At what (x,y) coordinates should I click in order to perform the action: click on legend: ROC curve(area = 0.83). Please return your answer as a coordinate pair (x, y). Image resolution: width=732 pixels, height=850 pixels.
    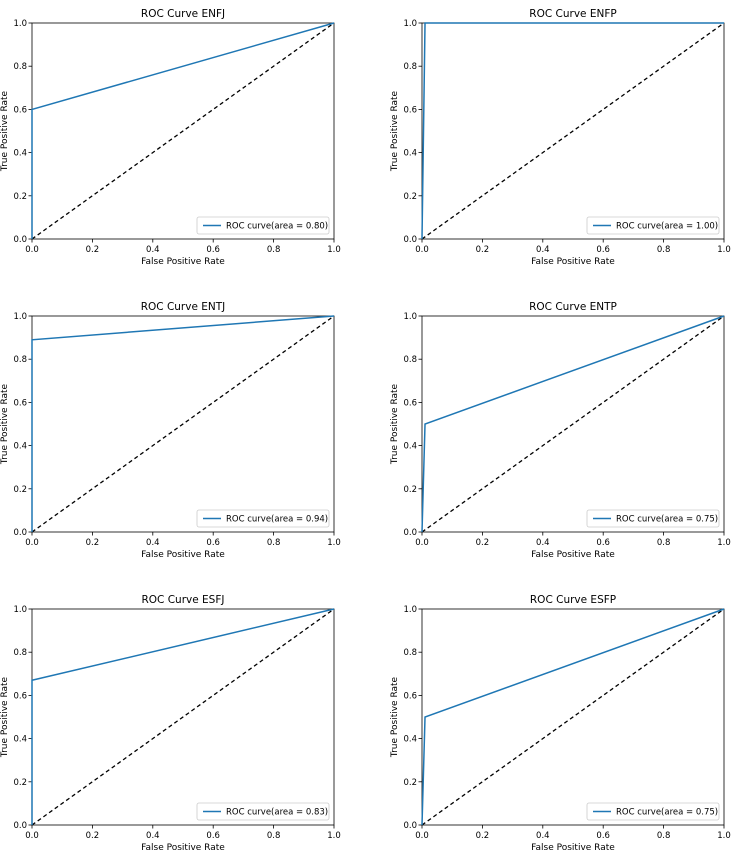
    Looking at the image, I should click on (263, 811).